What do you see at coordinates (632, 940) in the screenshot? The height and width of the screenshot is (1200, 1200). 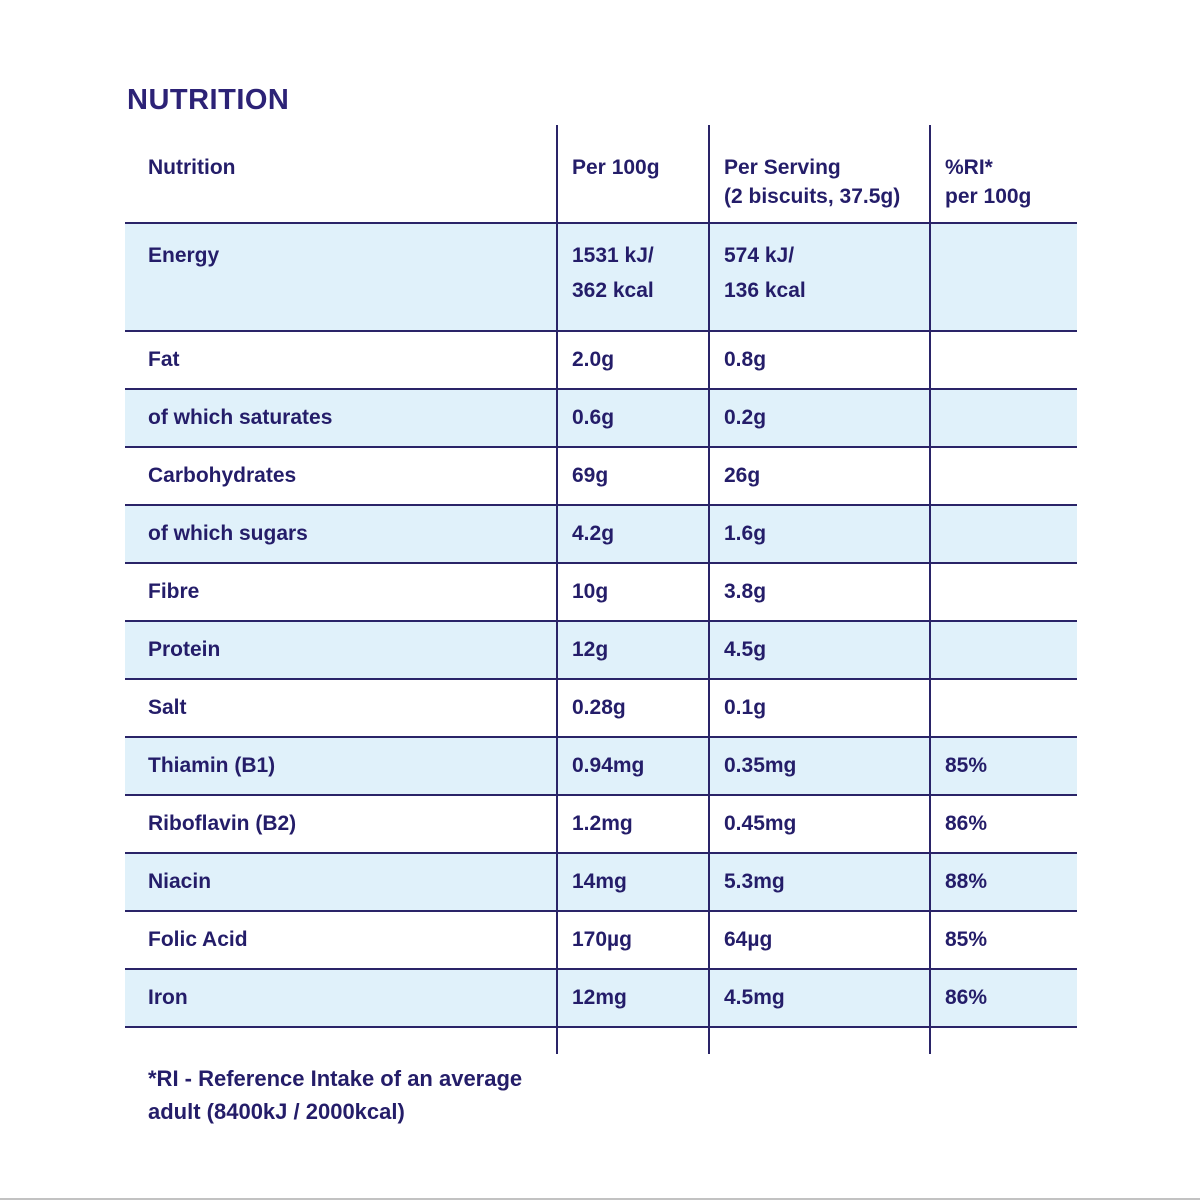 I see `per-100g-value: 170µg` at bounding box center [632, 940].